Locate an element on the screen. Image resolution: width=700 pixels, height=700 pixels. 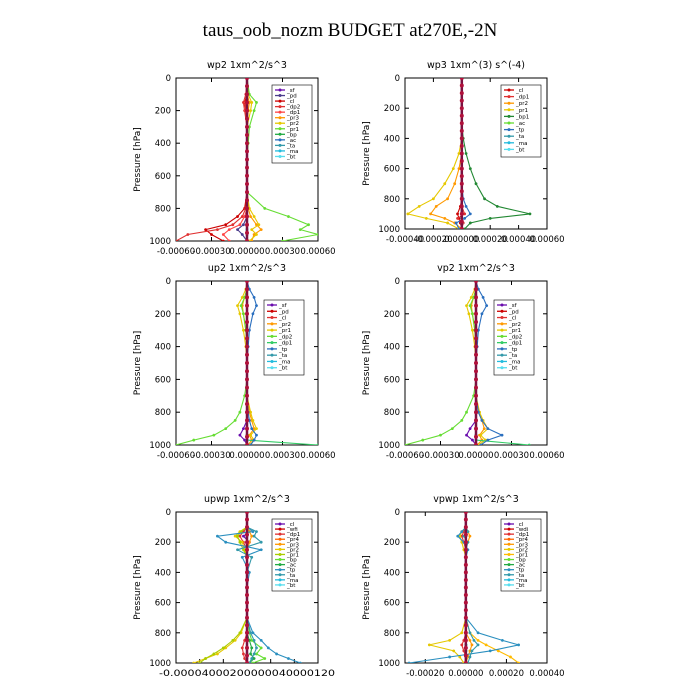
panel-title: wp2 1xm^2/s^3 is located at coordinates (247, 65).